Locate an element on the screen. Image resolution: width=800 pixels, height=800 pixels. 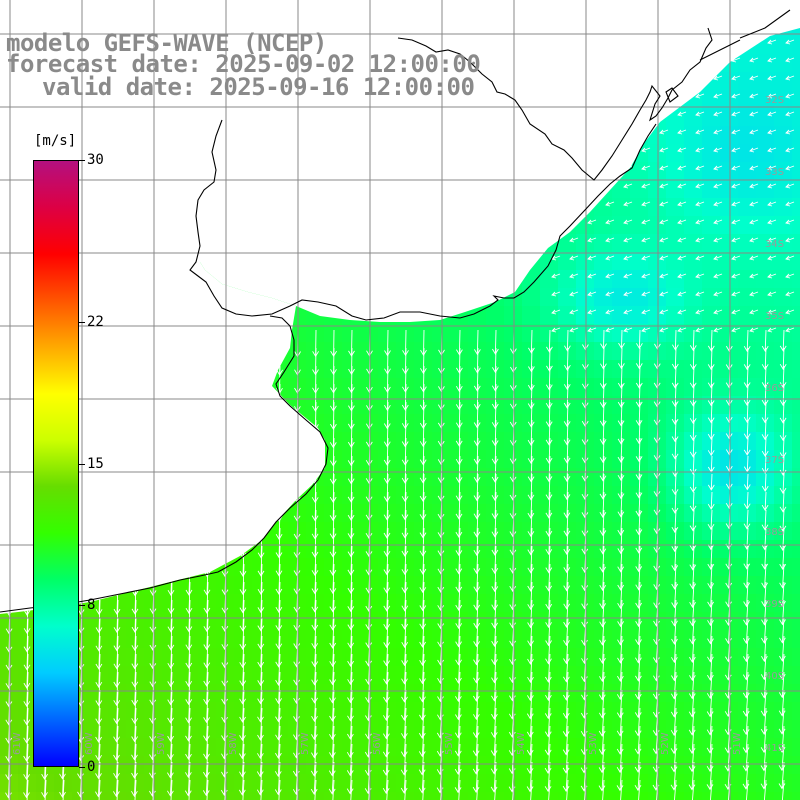
colorbar-tick-label: 8 is located at coordinates (91, 605).